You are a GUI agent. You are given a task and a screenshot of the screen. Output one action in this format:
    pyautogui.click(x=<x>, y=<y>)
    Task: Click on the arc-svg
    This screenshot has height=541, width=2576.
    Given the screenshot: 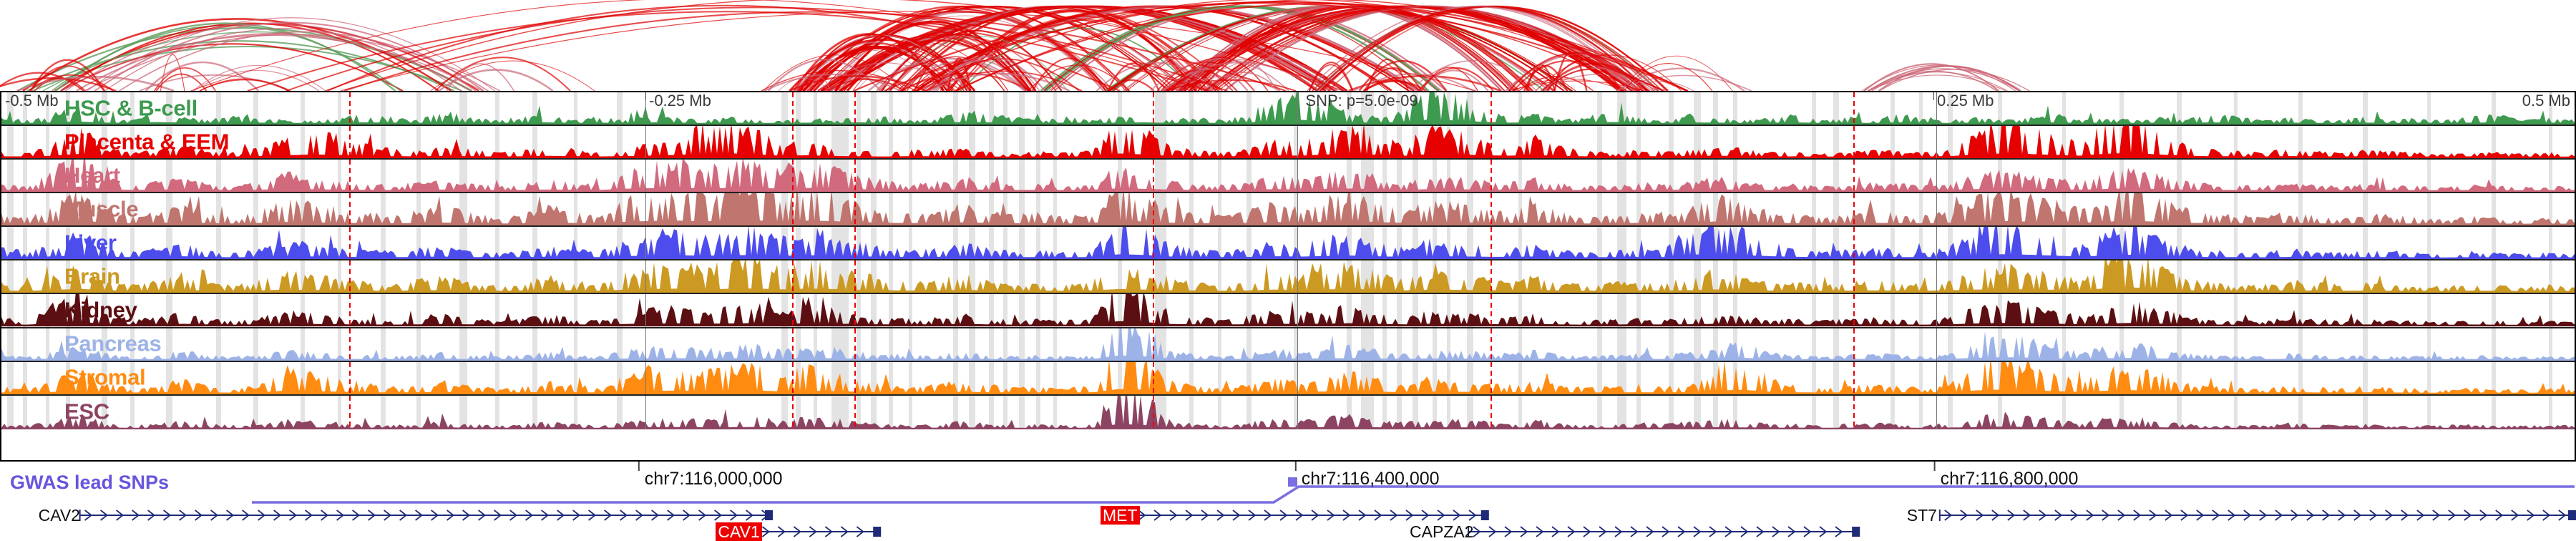 What is the action you would take?
    pyautogui.click(x=1015, y=45)
    